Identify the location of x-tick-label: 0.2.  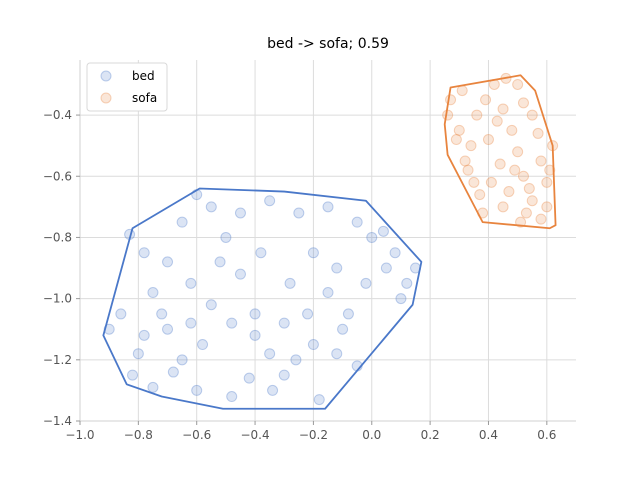
(430, 435).